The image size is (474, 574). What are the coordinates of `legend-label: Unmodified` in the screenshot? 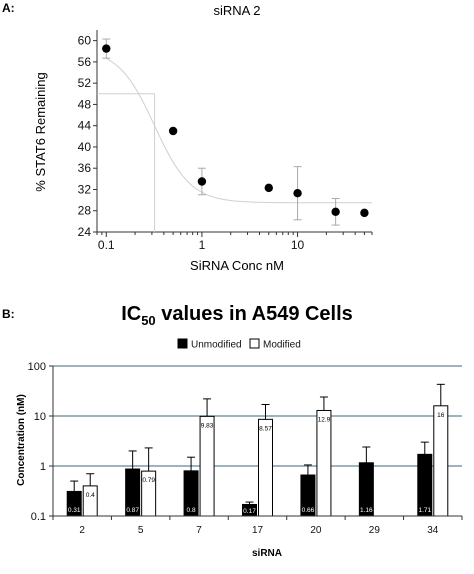 It's located at (216, 345).